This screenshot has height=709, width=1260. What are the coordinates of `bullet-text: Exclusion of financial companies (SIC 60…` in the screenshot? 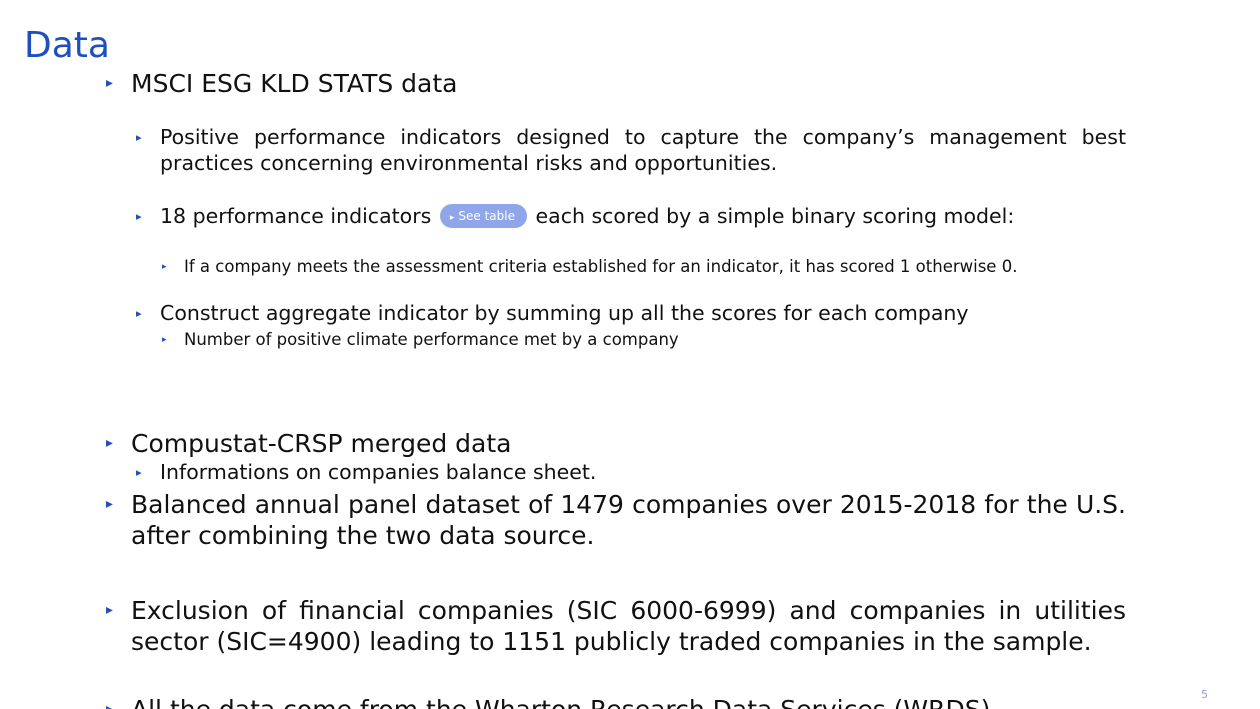 It's located at (628, 626).